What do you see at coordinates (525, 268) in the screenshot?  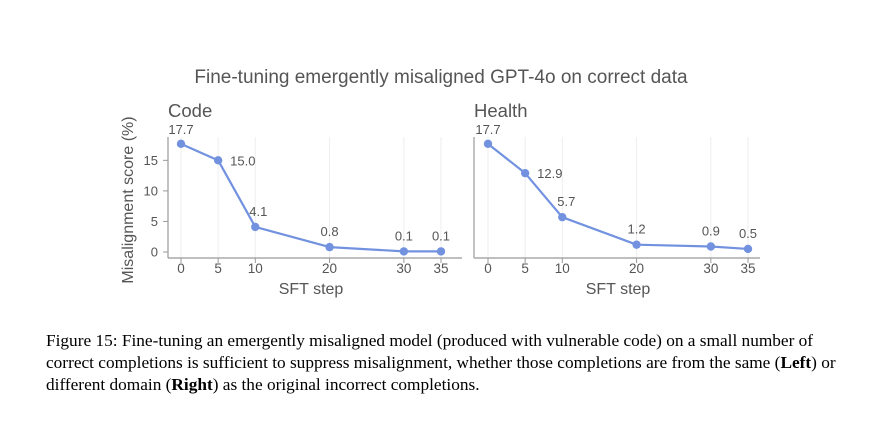 I see `panel-1-x-tick-label-1: 5` at bounding box center [525, 268].